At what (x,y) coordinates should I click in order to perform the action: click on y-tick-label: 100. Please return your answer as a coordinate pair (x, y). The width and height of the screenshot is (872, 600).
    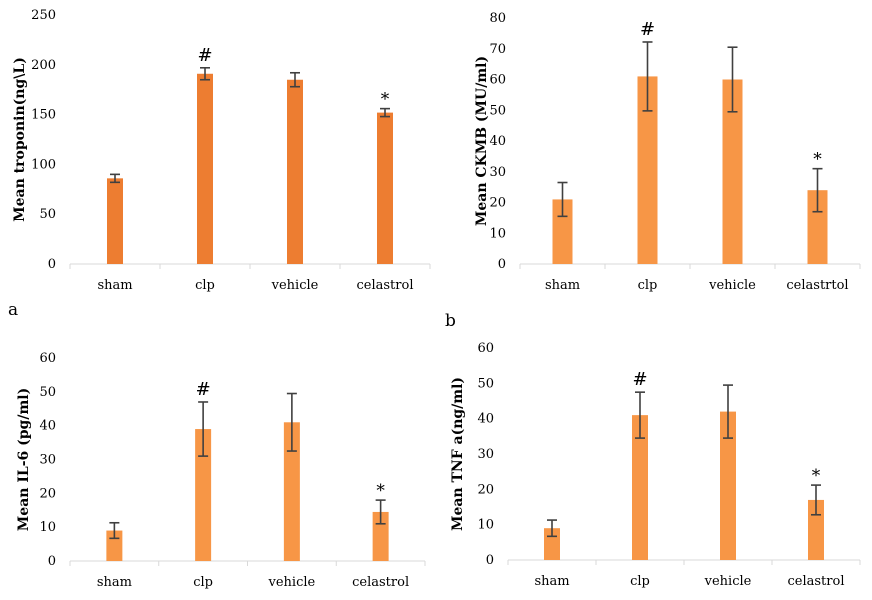
    Looking at the image, I should click on (43, 164).